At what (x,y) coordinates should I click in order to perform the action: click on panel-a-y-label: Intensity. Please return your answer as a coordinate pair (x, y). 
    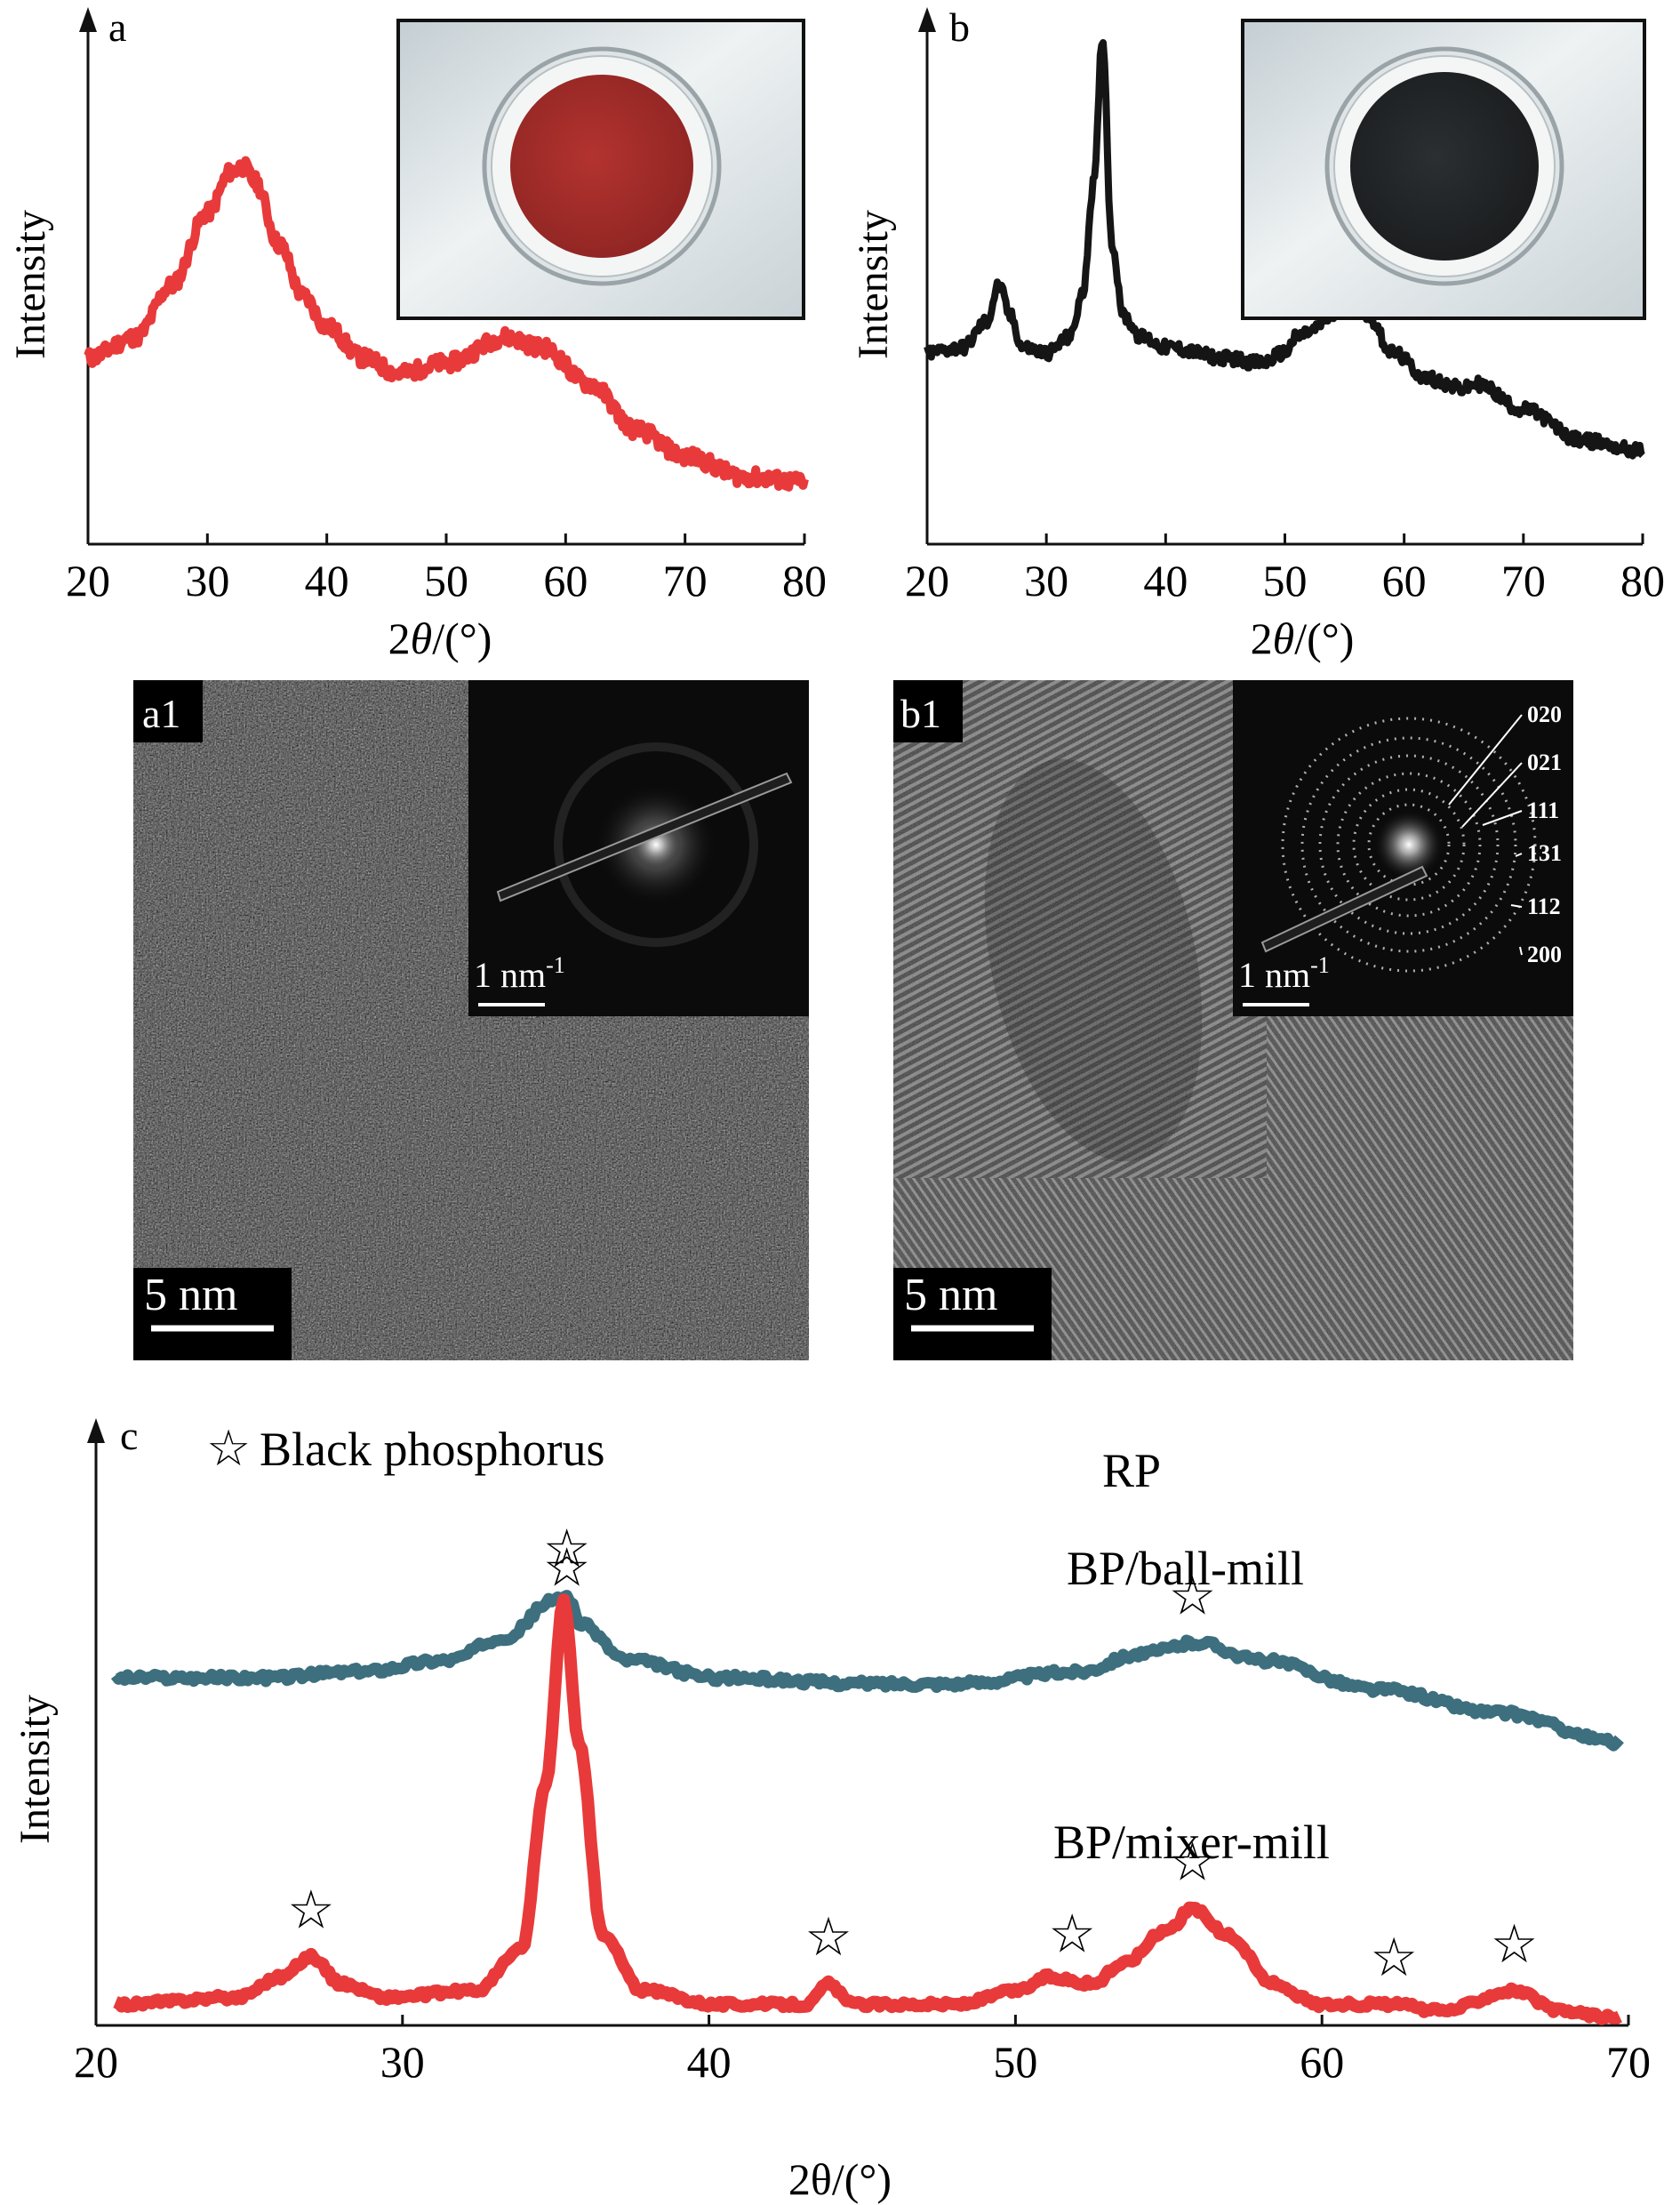
    Looking at the image, I should click on (30, 284).